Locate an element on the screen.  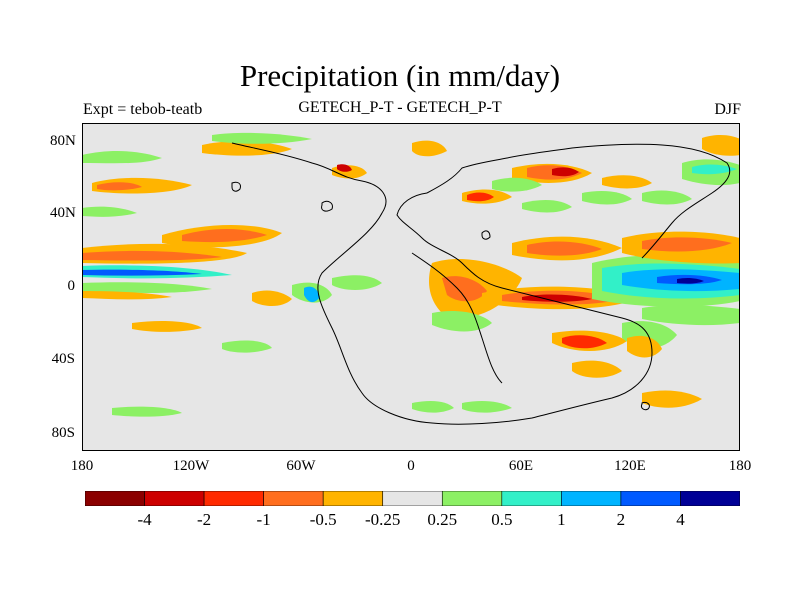
colorbar-label: 1 is located at coordinates (561, 519).